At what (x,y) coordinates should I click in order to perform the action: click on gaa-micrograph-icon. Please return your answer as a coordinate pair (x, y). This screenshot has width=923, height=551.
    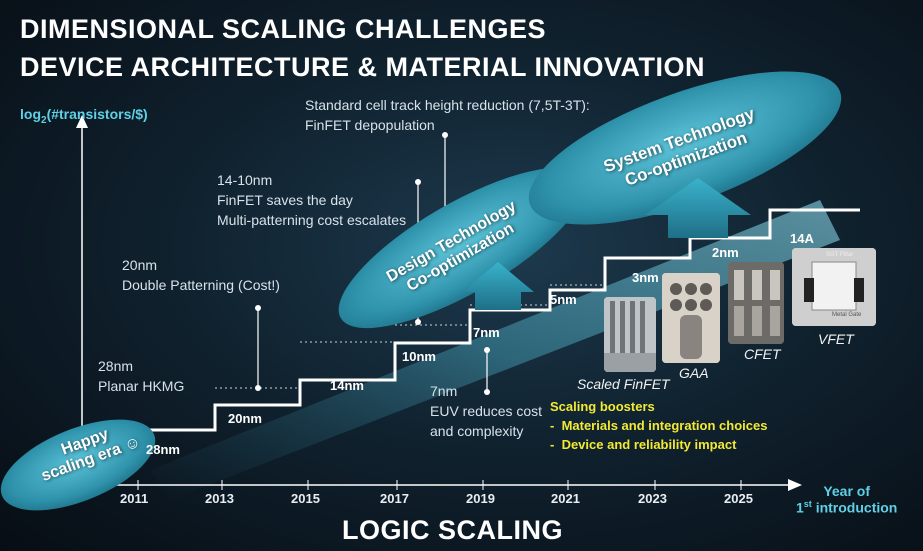
    Looking at the image, I should click on (691, 318).